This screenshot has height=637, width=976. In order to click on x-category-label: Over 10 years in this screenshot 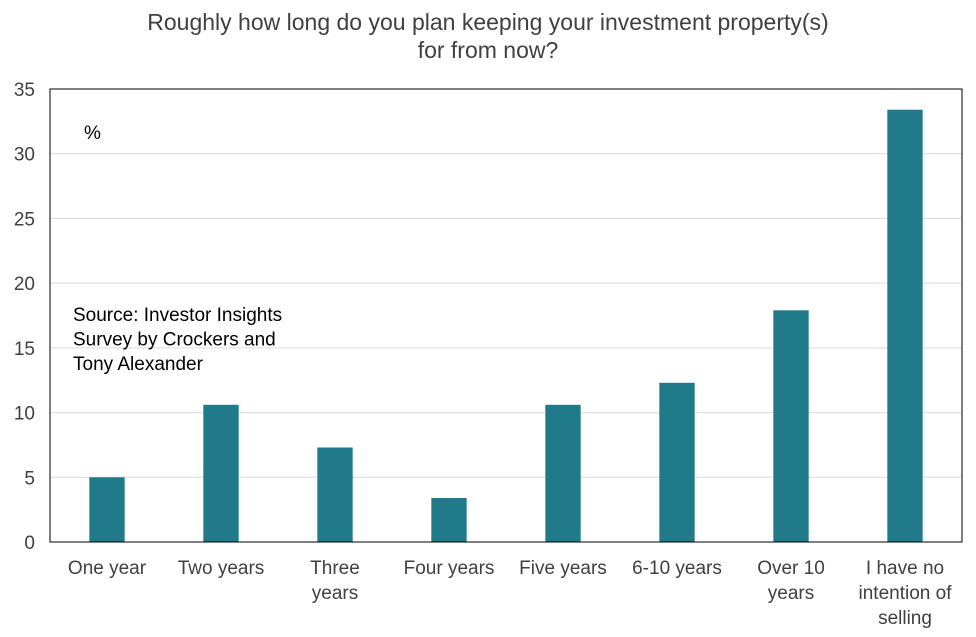, I will do `click(791, 581)`.